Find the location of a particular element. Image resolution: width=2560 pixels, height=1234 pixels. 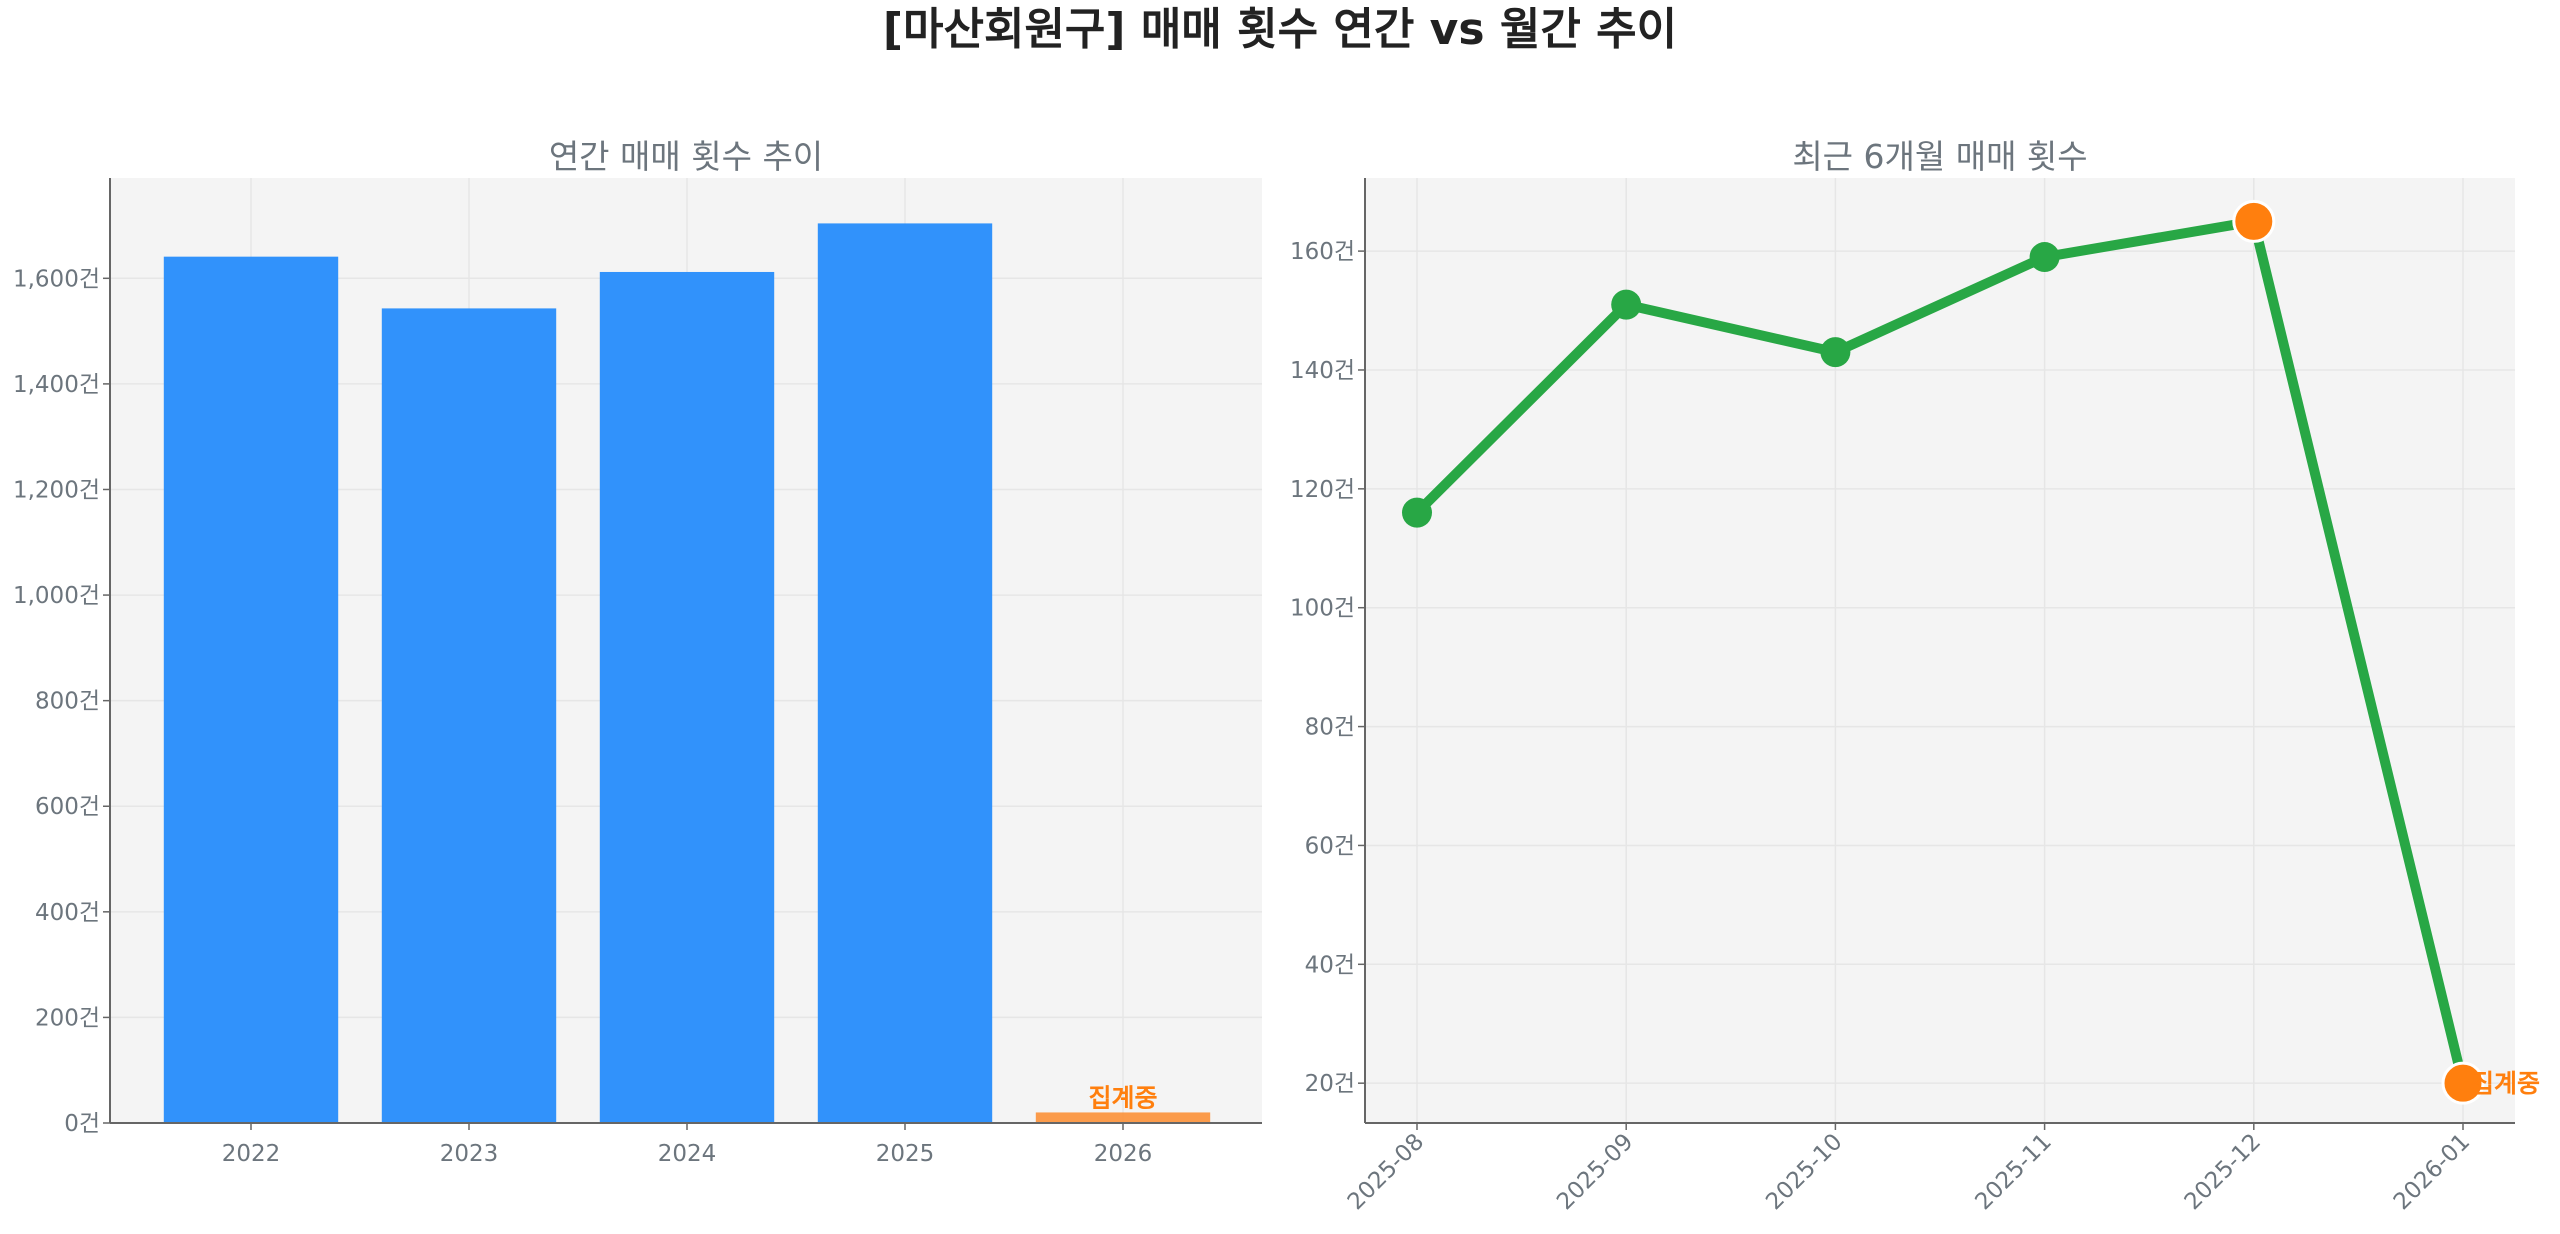

x-tick-label: 2025-12 is located at coordinates (2223, 1172).